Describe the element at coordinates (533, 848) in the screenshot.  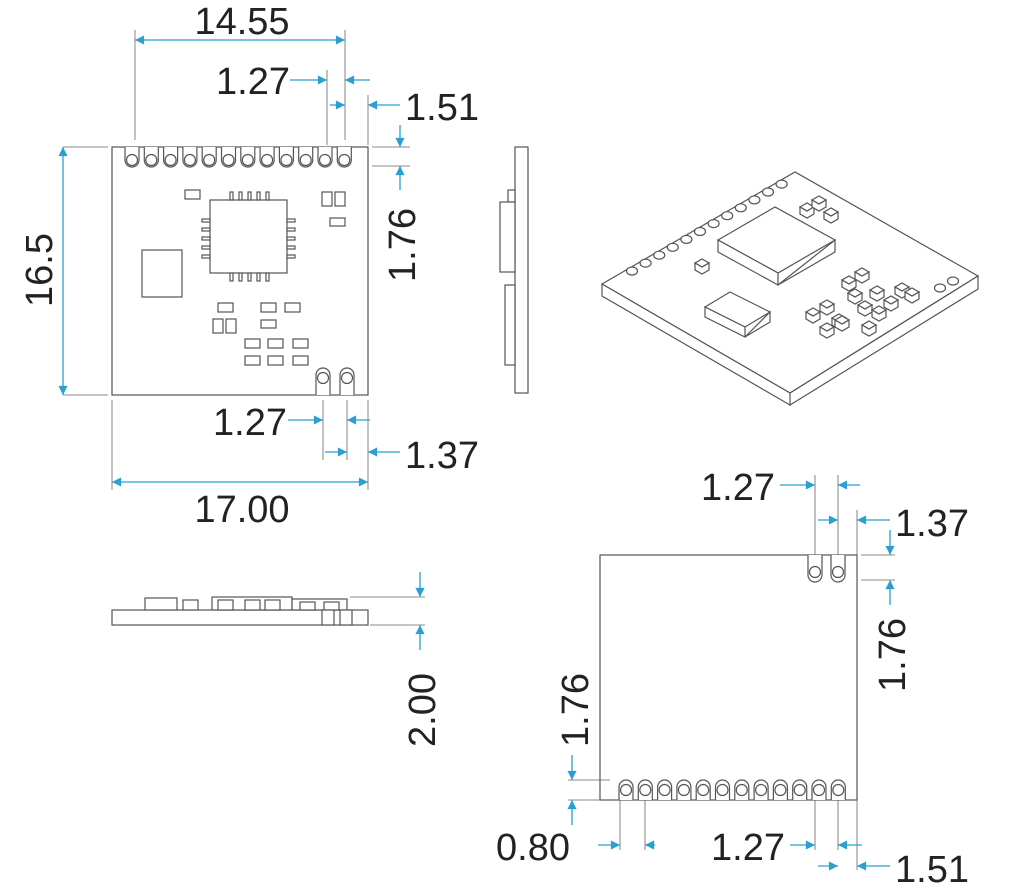
I see `dim-bottom-0-80: 0.80` at that location.